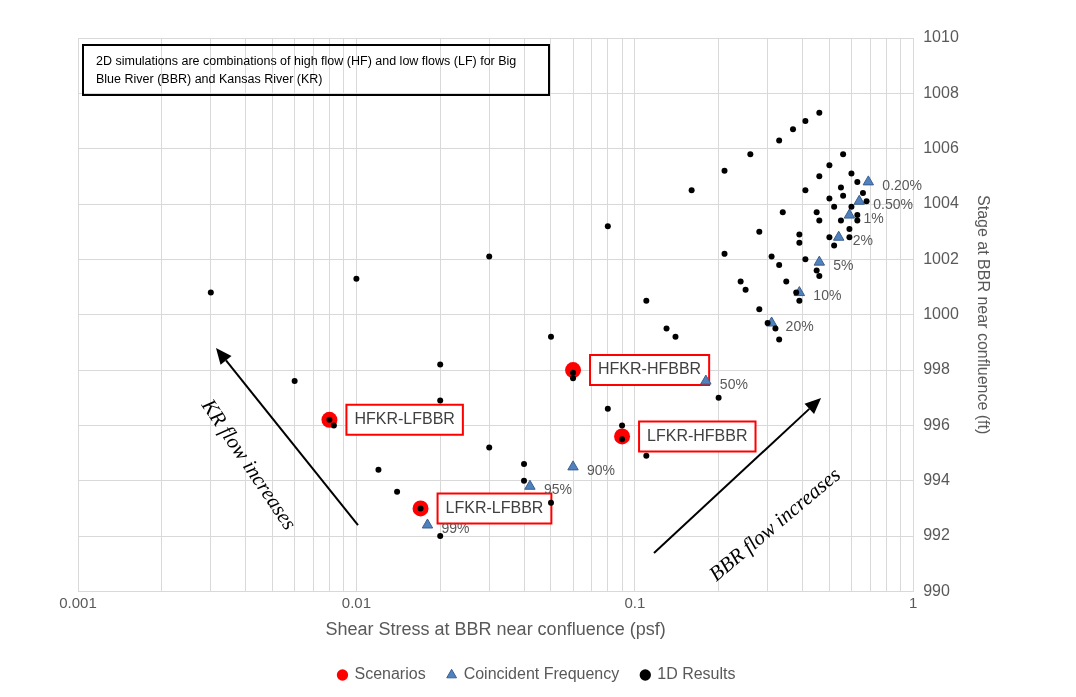 This screenshot has height=697, width=1076. I want to click on x-tick-label: 1, so click(913, 602).